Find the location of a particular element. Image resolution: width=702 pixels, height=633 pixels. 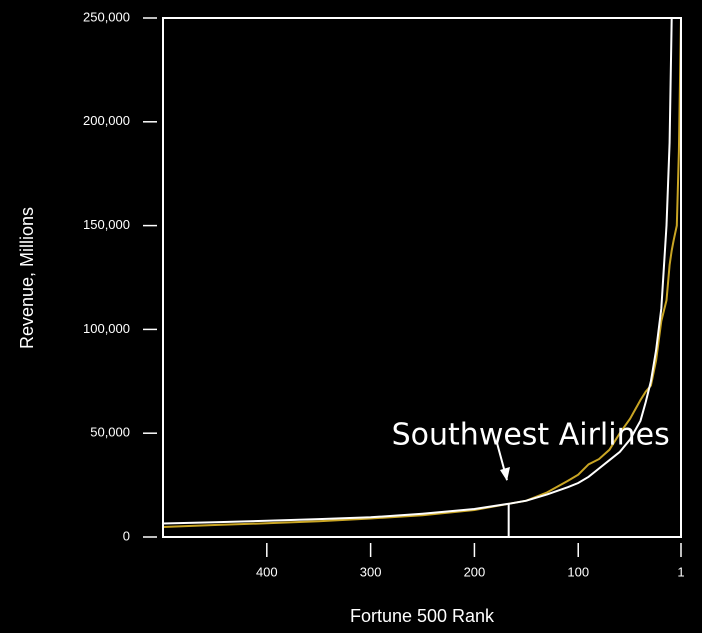

y-tick-label: 150,000 is located at coordinates (106, 224).